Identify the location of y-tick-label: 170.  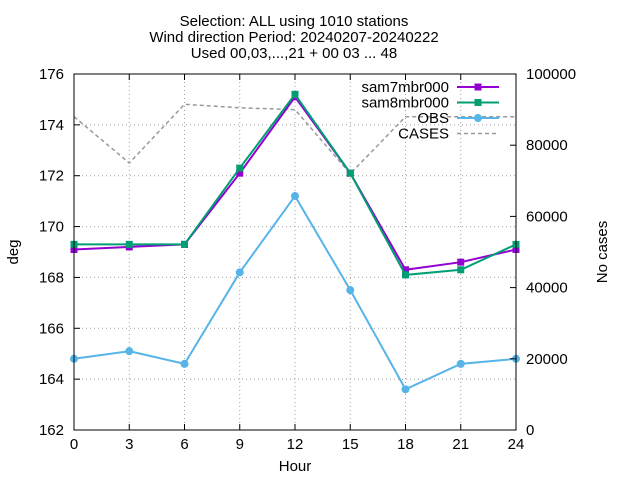
(51, 227).